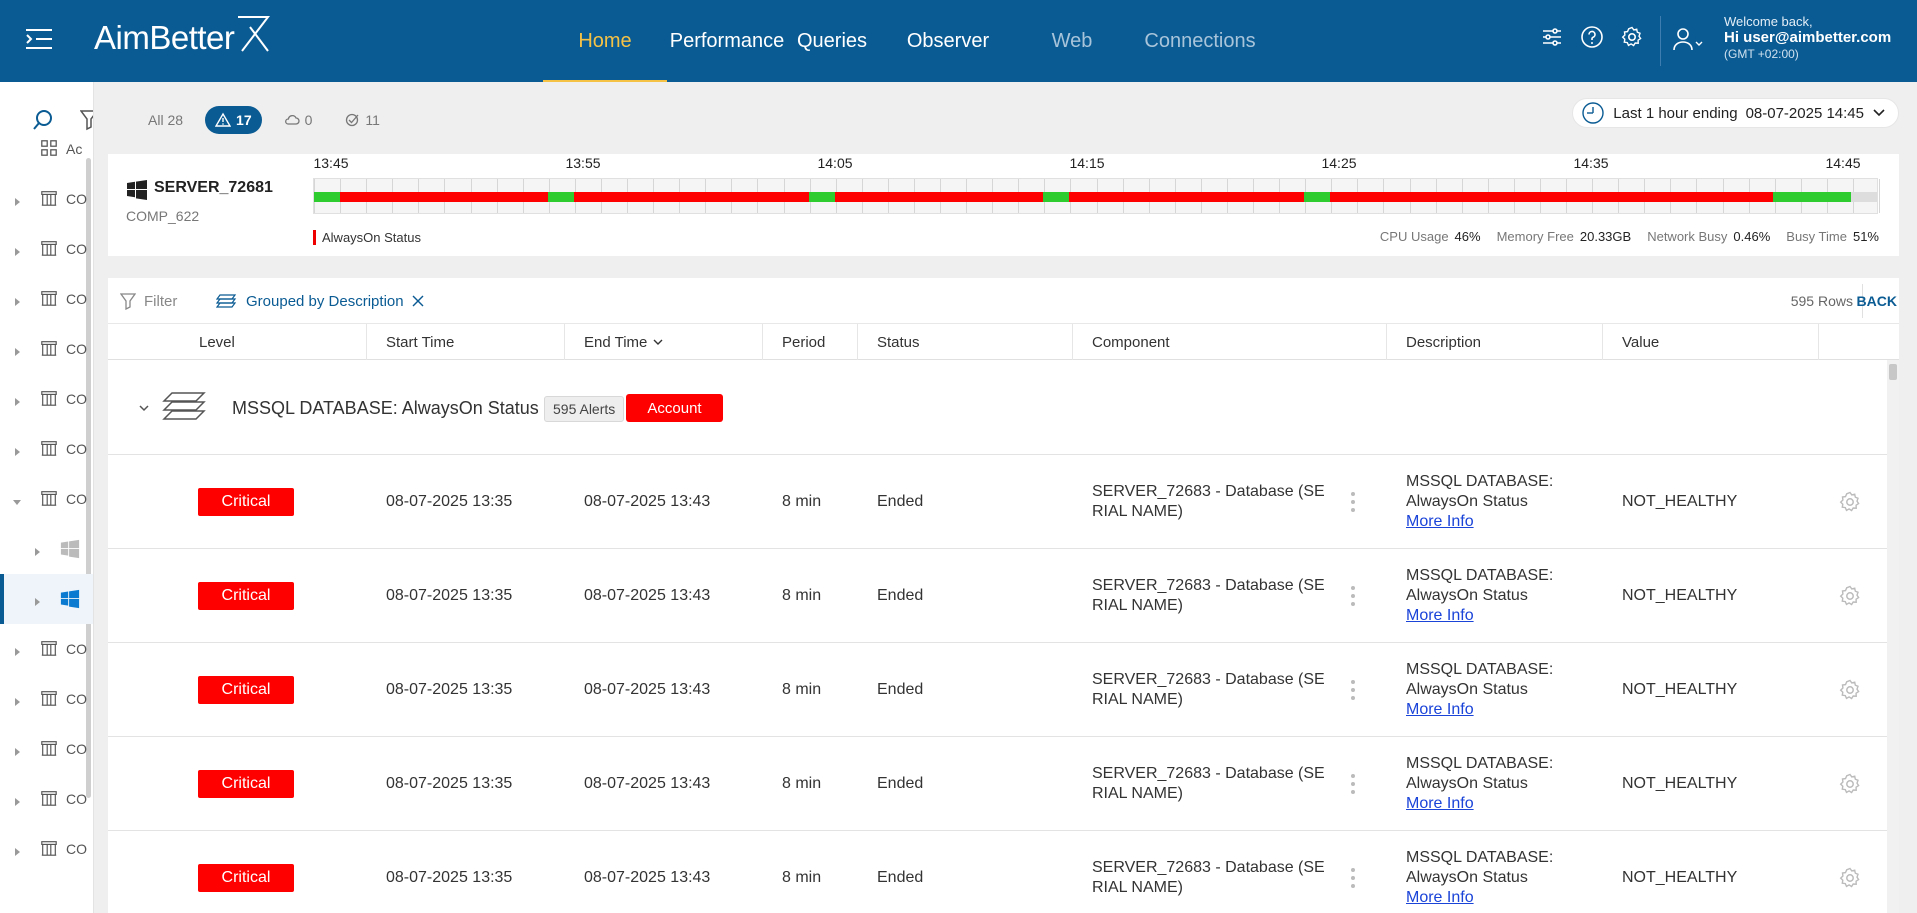 This screenshot has width=1917, height=913. I want to click on filter-icon, so click(87, 120).